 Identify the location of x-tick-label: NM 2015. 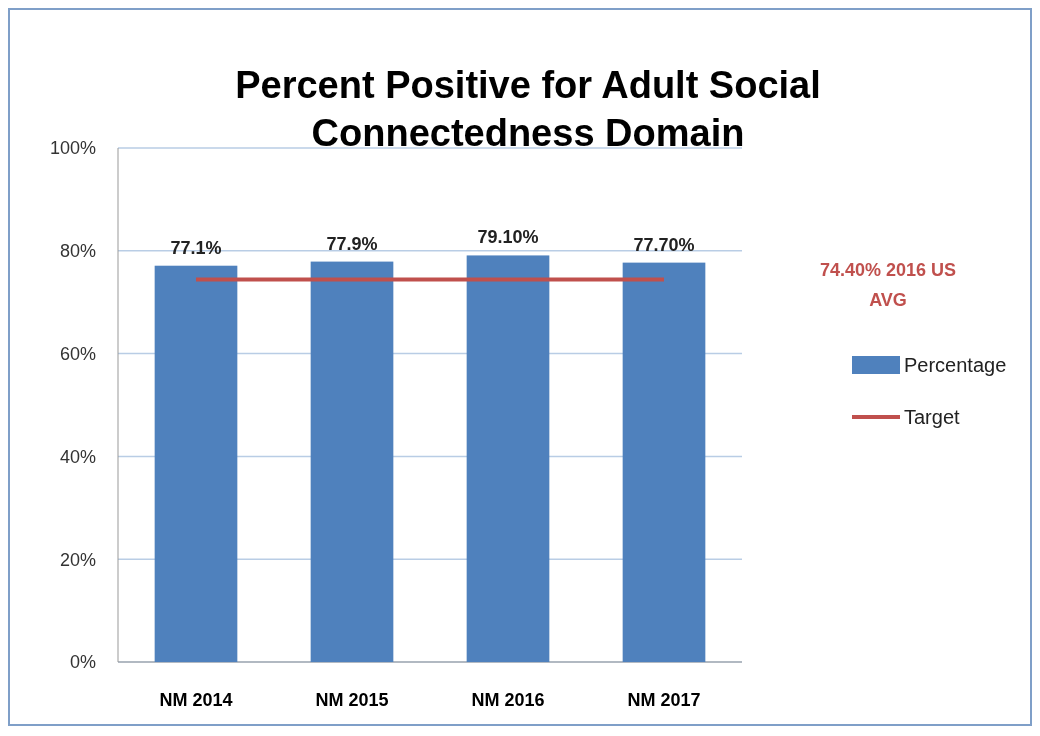
(352, 700).